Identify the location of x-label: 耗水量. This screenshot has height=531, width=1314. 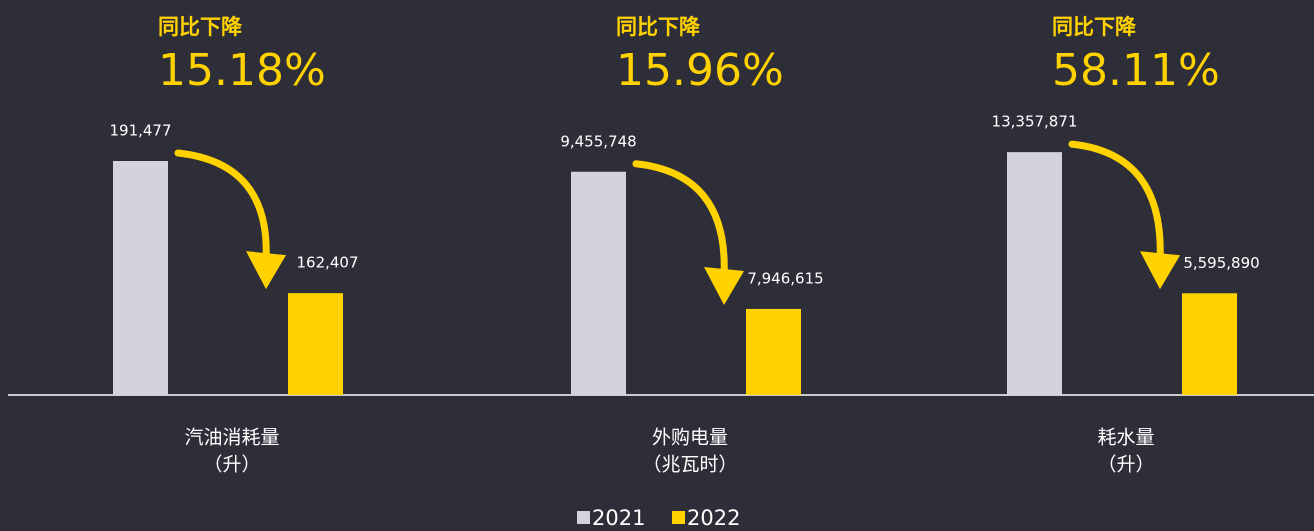
(1125, 438).